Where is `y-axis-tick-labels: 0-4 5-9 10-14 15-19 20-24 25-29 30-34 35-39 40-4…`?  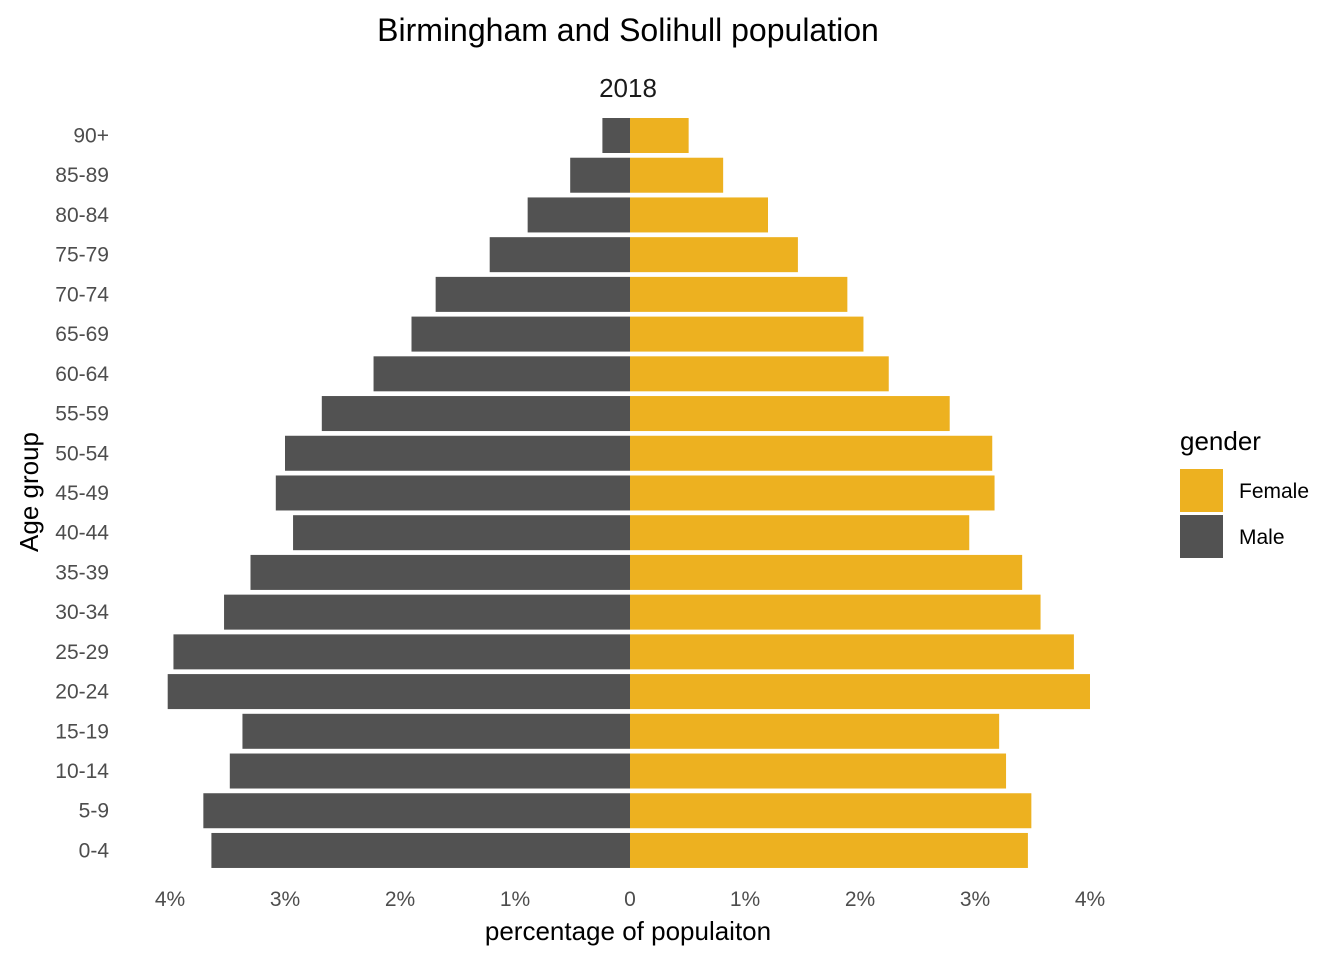
y-axis-tick-labels: 0-4 5-9 10-14 15-19 20-24 25-29 30-34 35-39 40-4… is located at coordinates (82, 494).